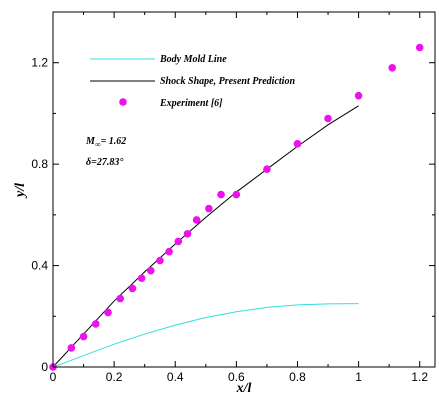 The width and height of the screenshot is (439, 398). Describe the element at coordinates (419, 377) in the screenshot. I see `x-tick-label: 1.2` at that location.